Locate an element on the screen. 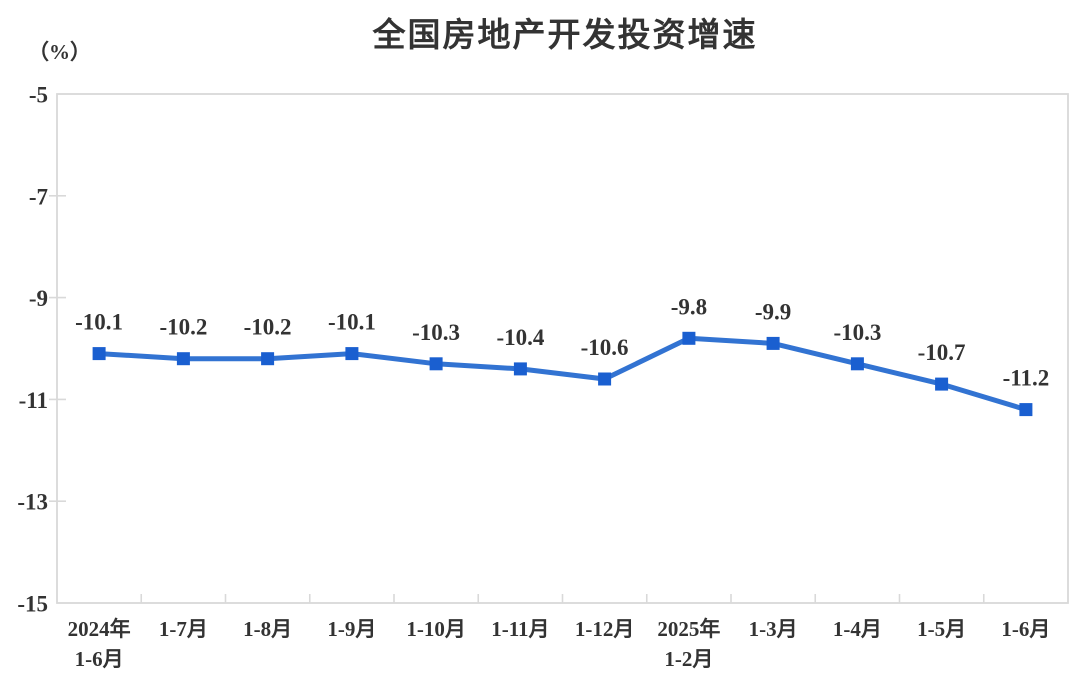 Image resolution: width=1080 pixels, height=686 pixels. data-label: -9.8 is located at coordinates (689, 306).